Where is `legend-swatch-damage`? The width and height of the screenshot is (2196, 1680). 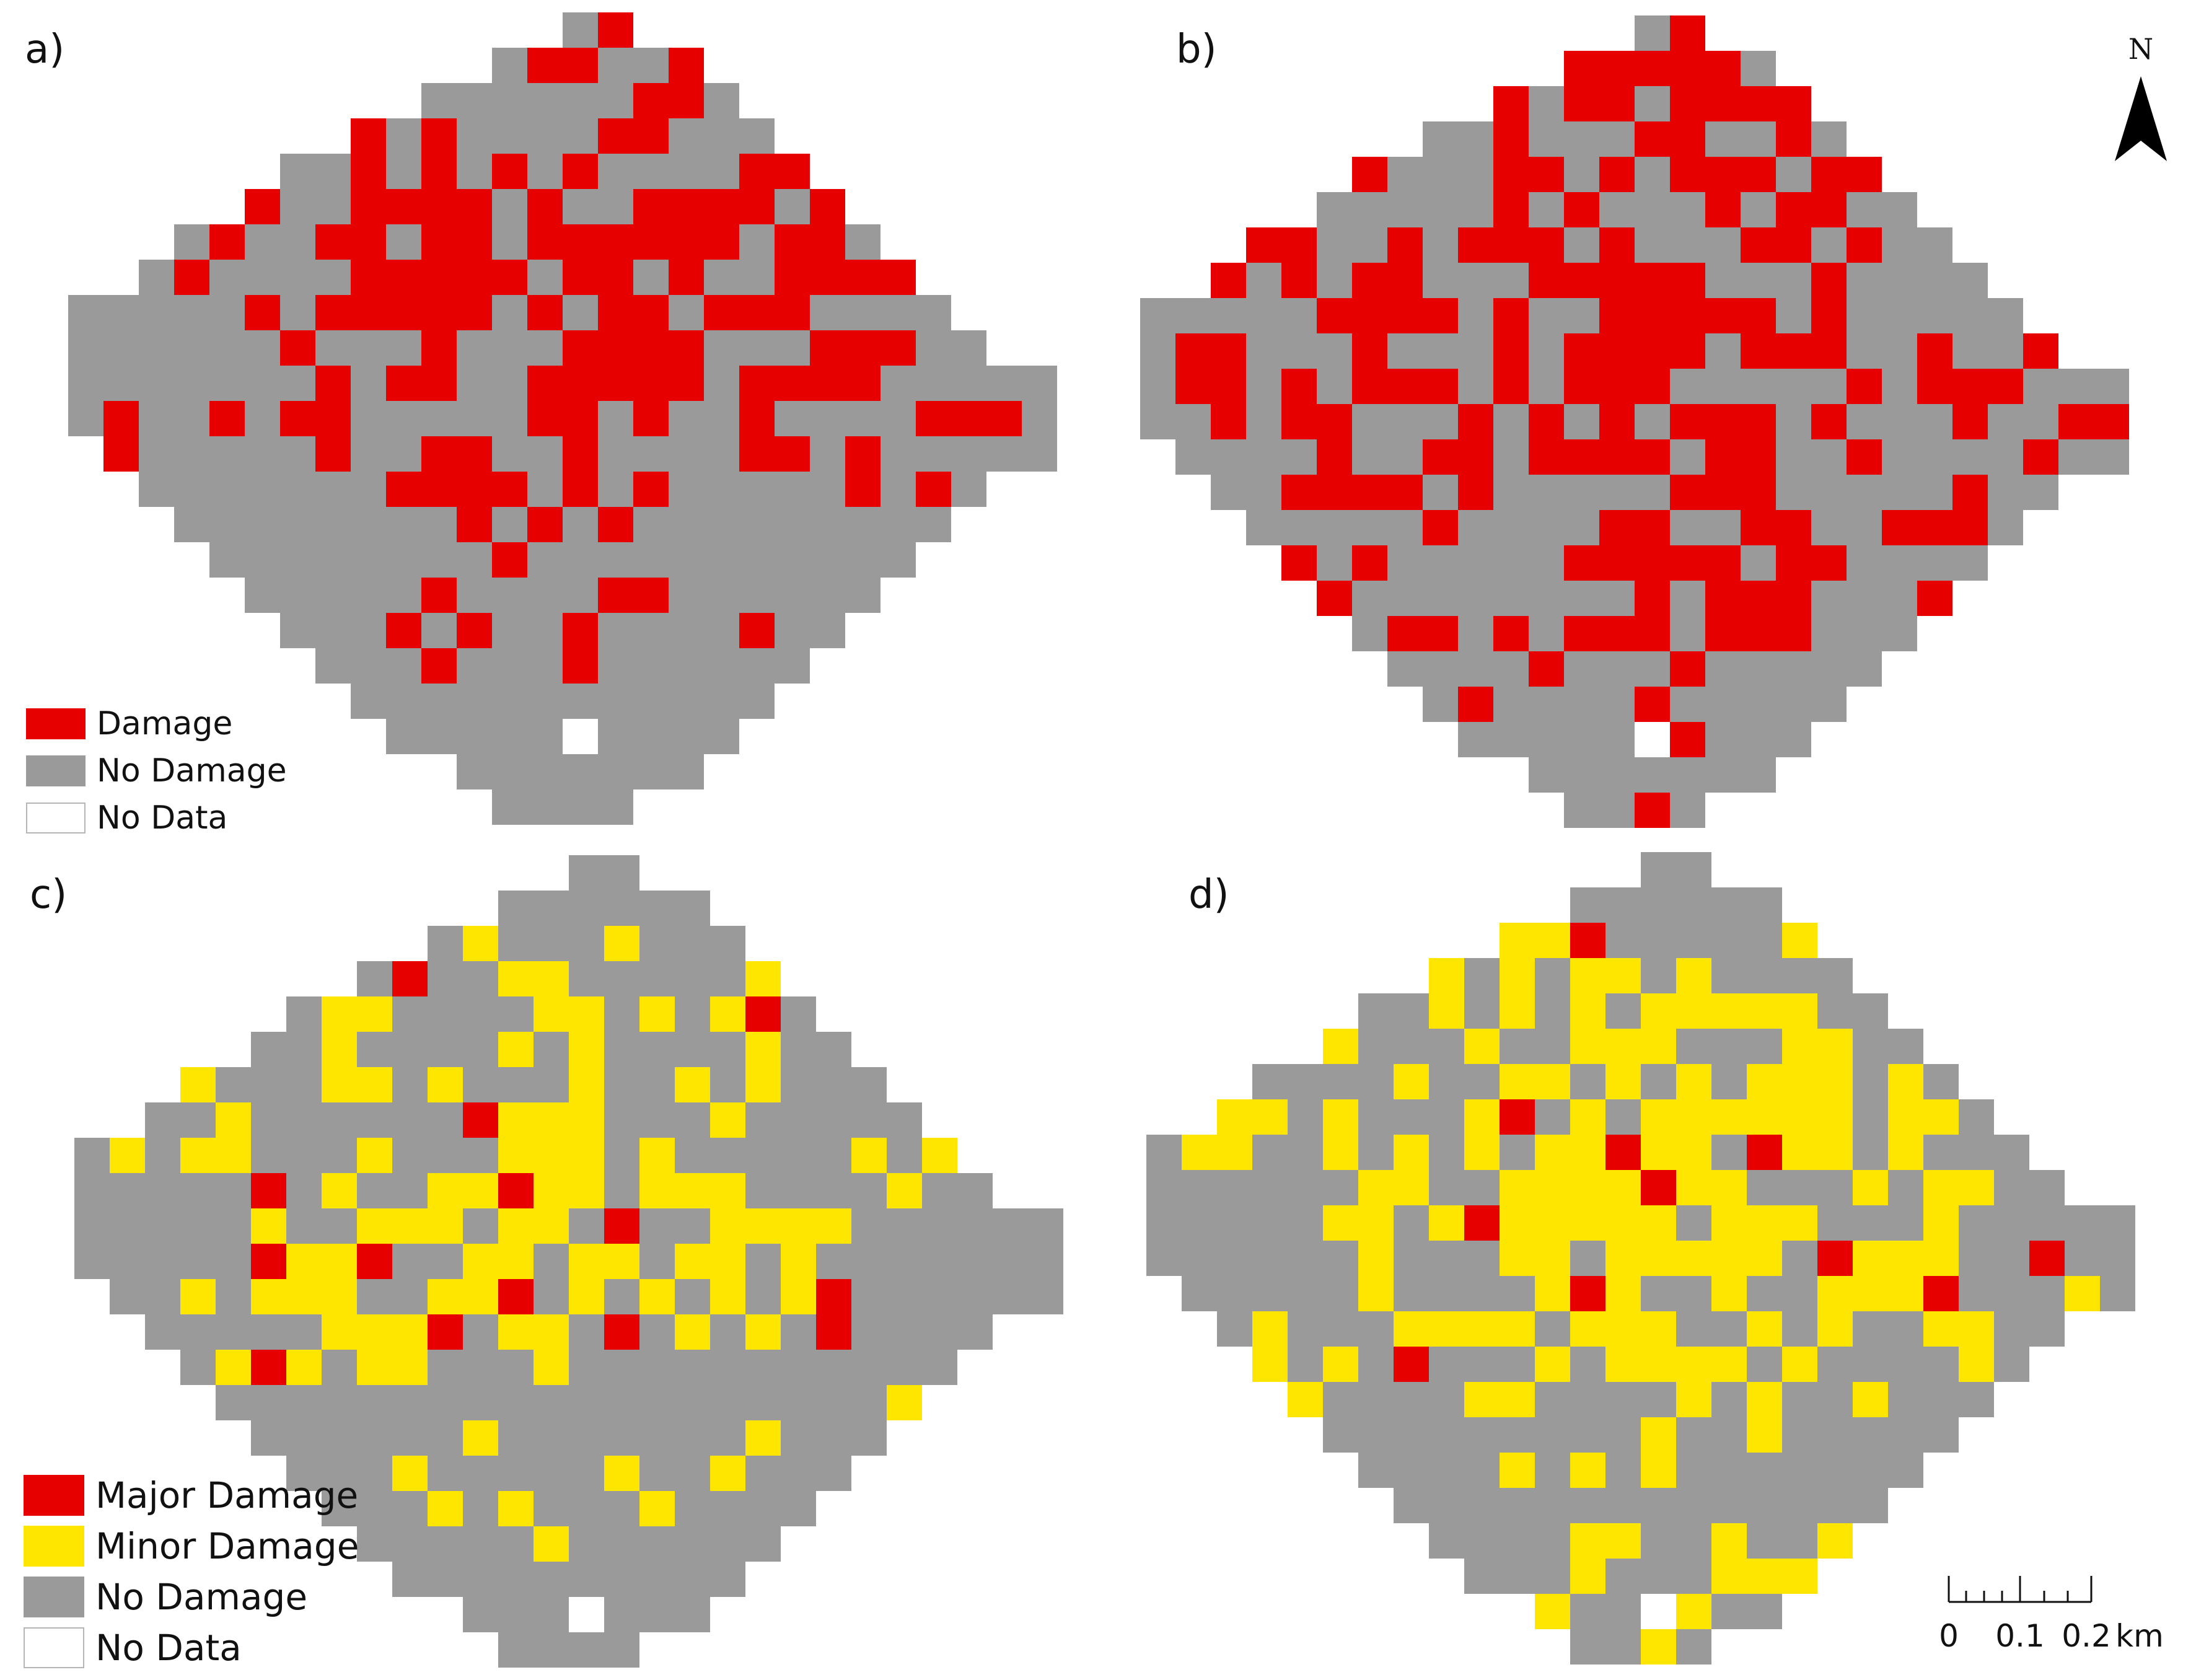 legend-swatch-damage is located at coordinates (56, 723).